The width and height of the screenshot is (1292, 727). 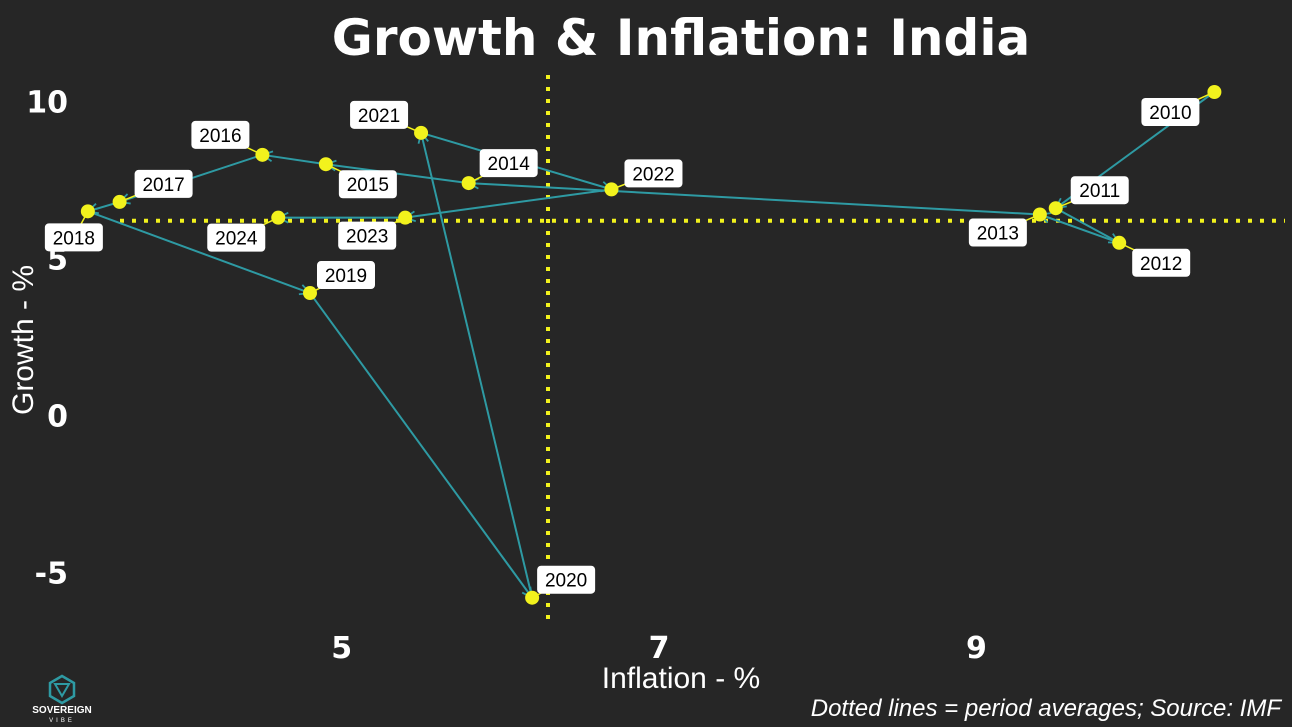 I want to click on label-box-2017, so click(x=163, y=183).